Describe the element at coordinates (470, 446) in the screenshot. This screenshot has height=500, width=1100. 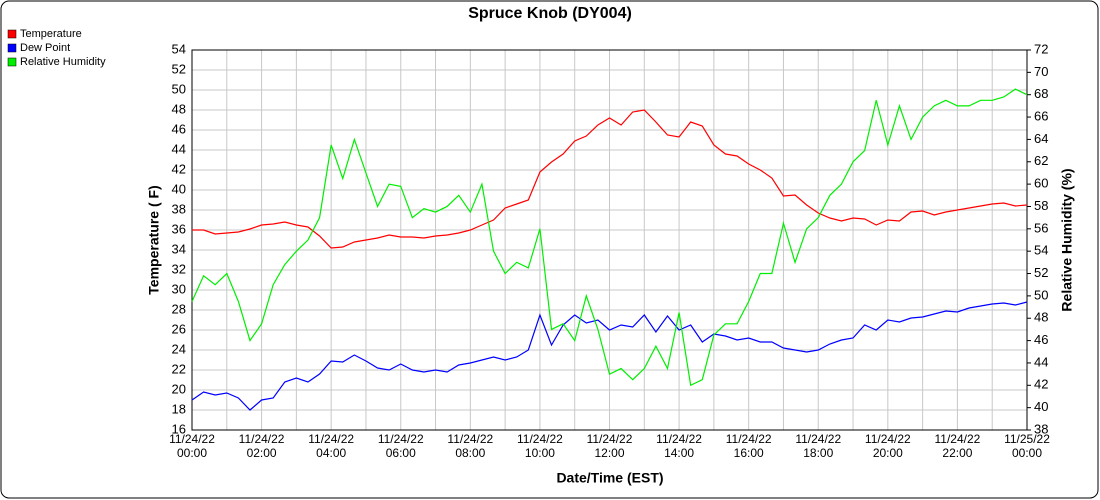
I see `x-tick-label: 11/24/22 08:00` at that location.